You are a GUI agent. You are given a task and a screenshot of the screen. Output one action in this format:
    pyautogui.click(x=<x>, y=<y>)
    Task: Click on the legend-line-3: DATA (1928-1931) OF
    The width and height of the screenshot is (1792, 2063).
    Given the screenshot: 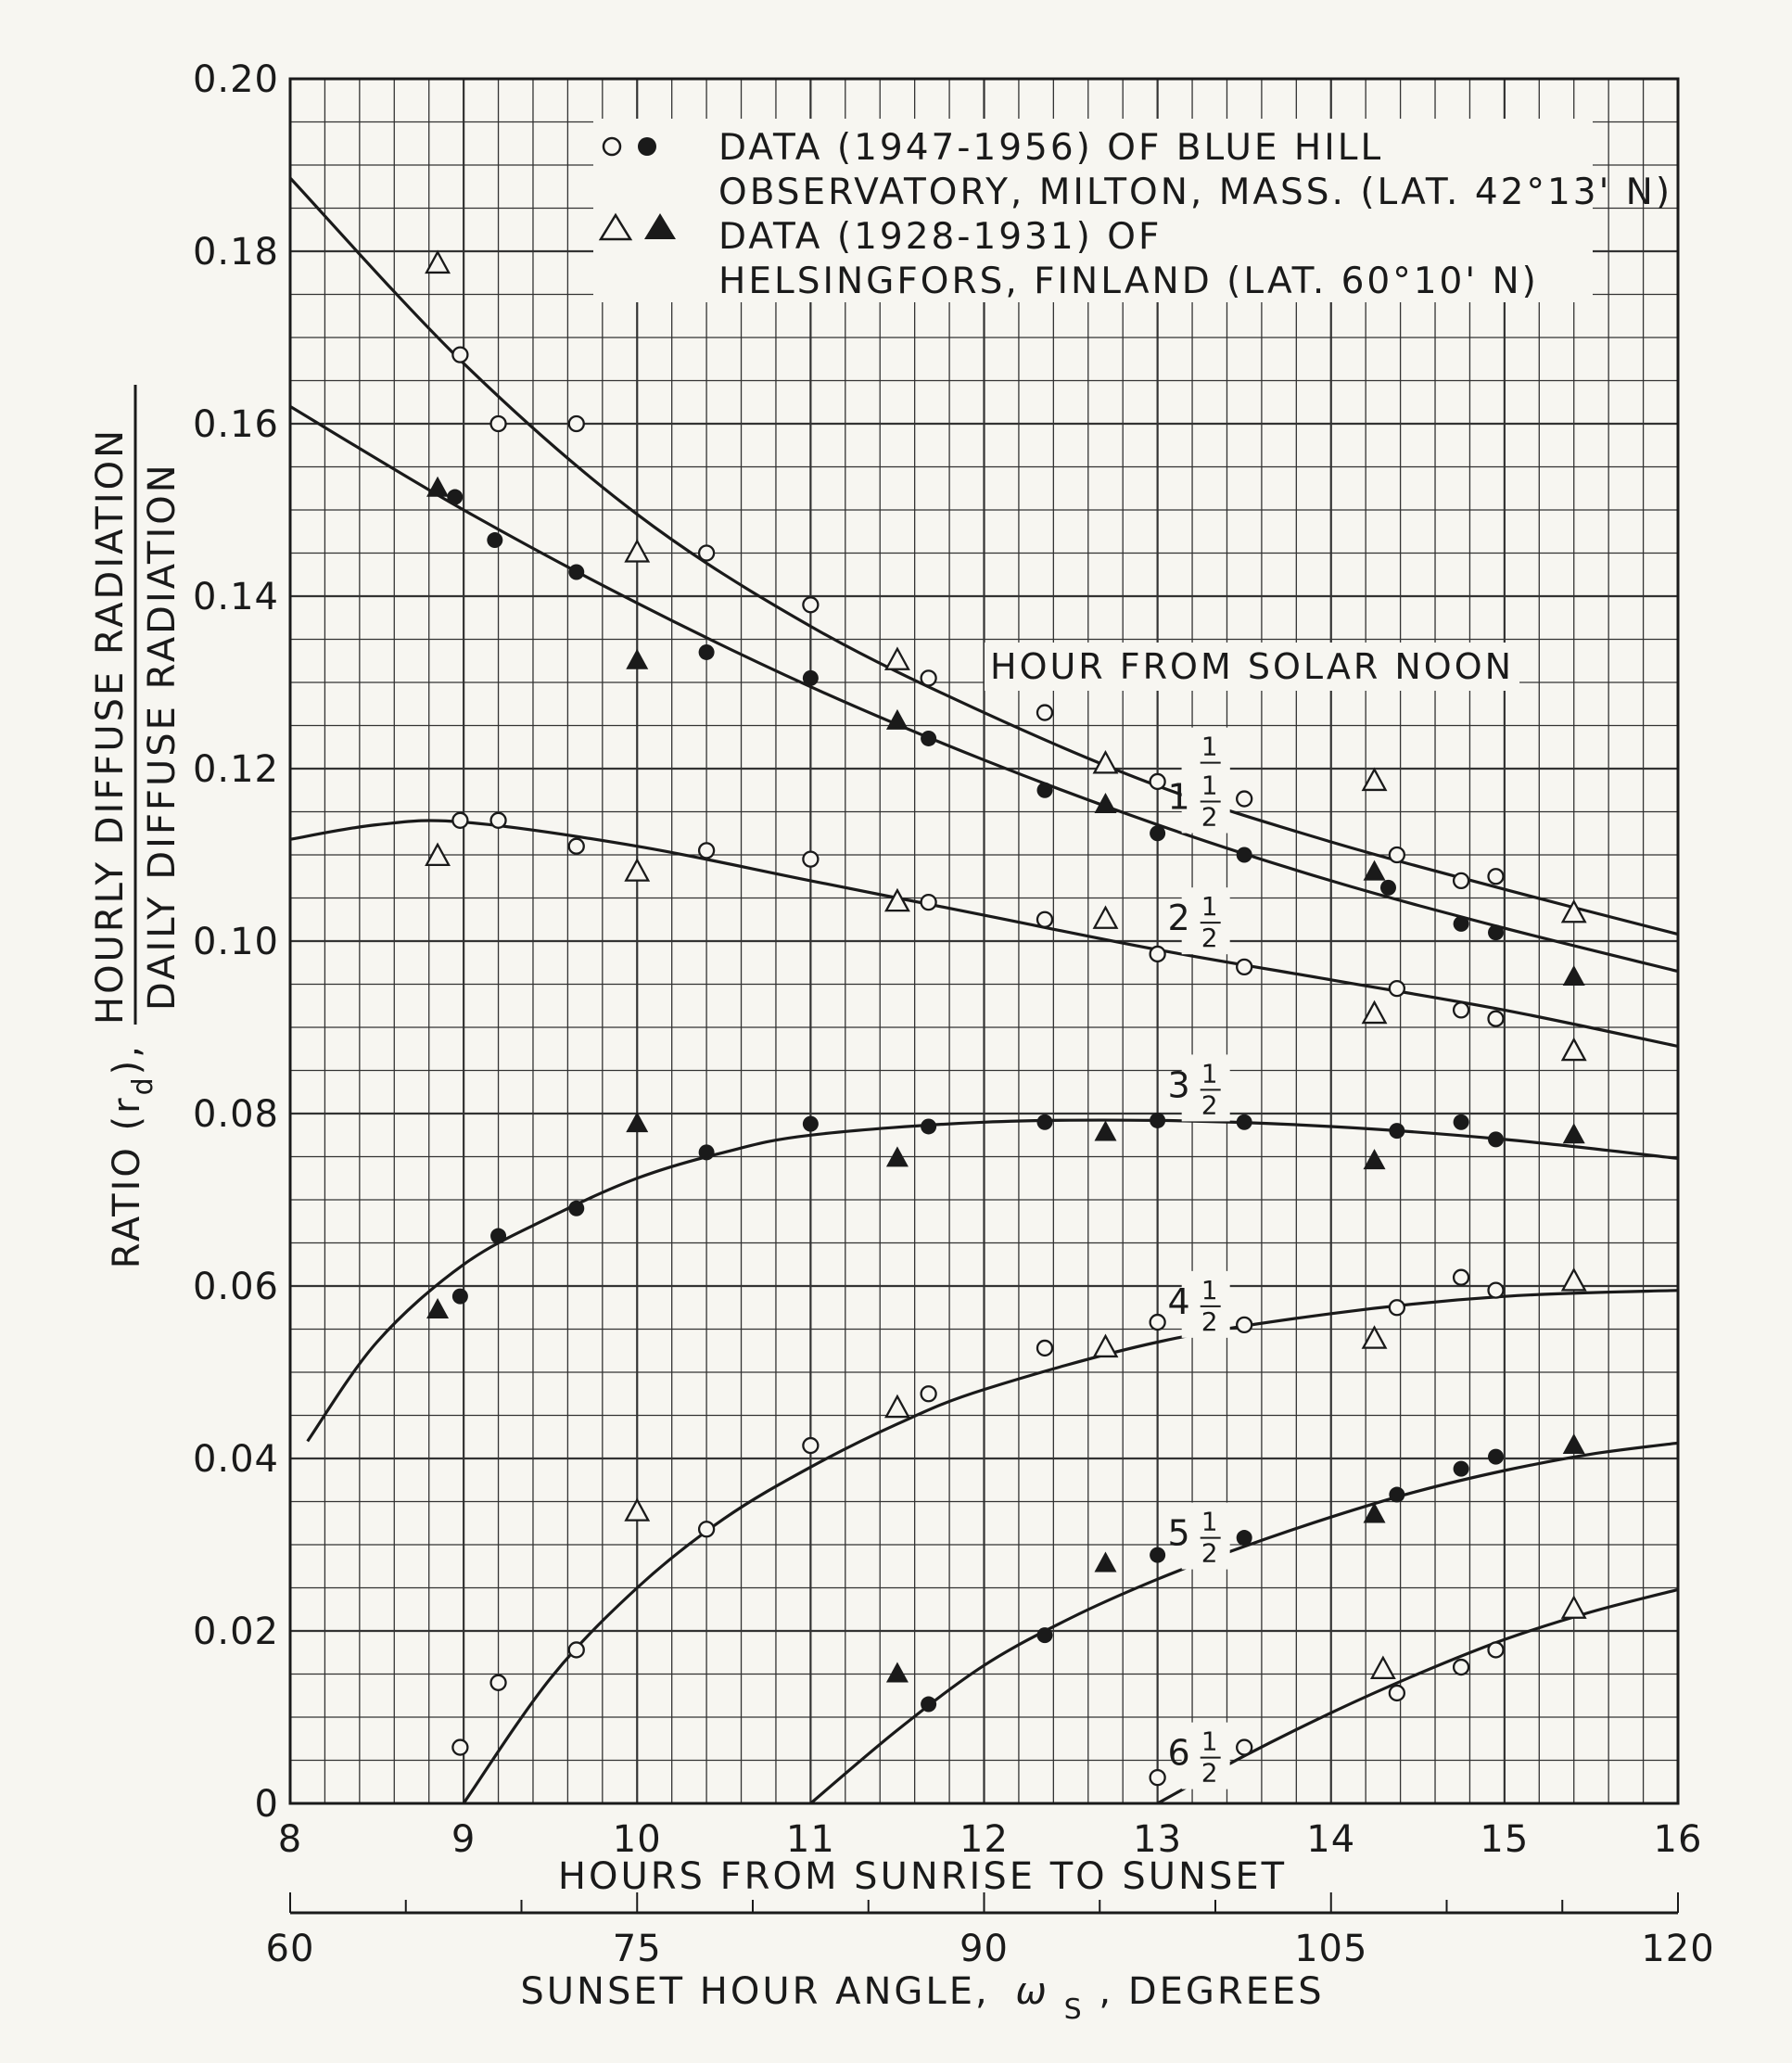 What is the action you would take?
    pyautogui.click(x=940, y=237)
    